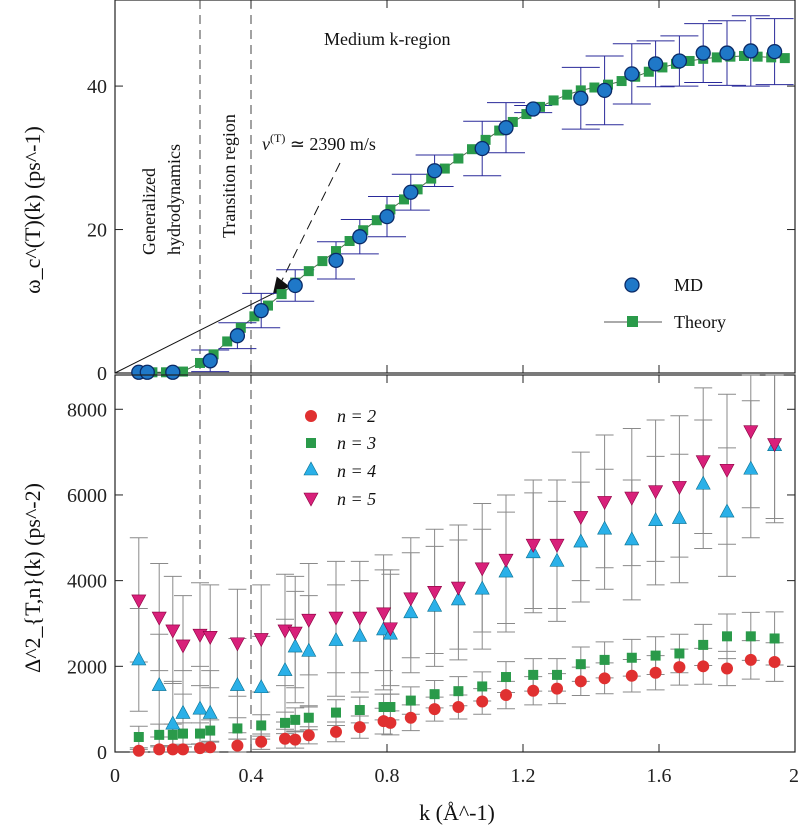  What do you see at coordinates (32, 578) in the screenshot?
I see `bottom-ylabel-text: Δ^2_{T,n}(k) (ps^-2)` at bounding box center [32, 578].